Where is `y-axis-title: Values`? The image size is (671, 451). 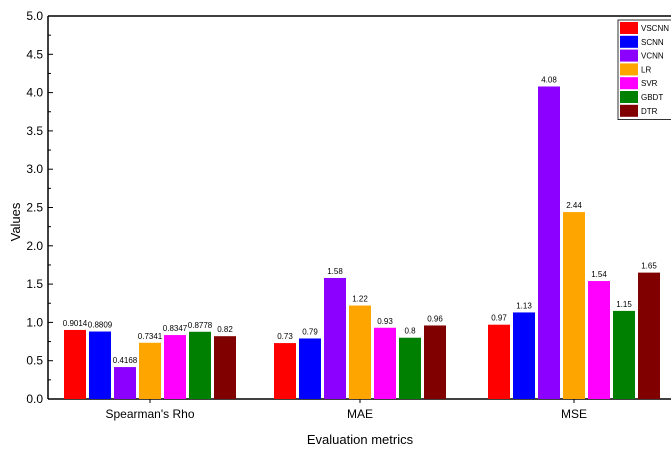 y-axis-title: Values is located at coordinates (15, 221).